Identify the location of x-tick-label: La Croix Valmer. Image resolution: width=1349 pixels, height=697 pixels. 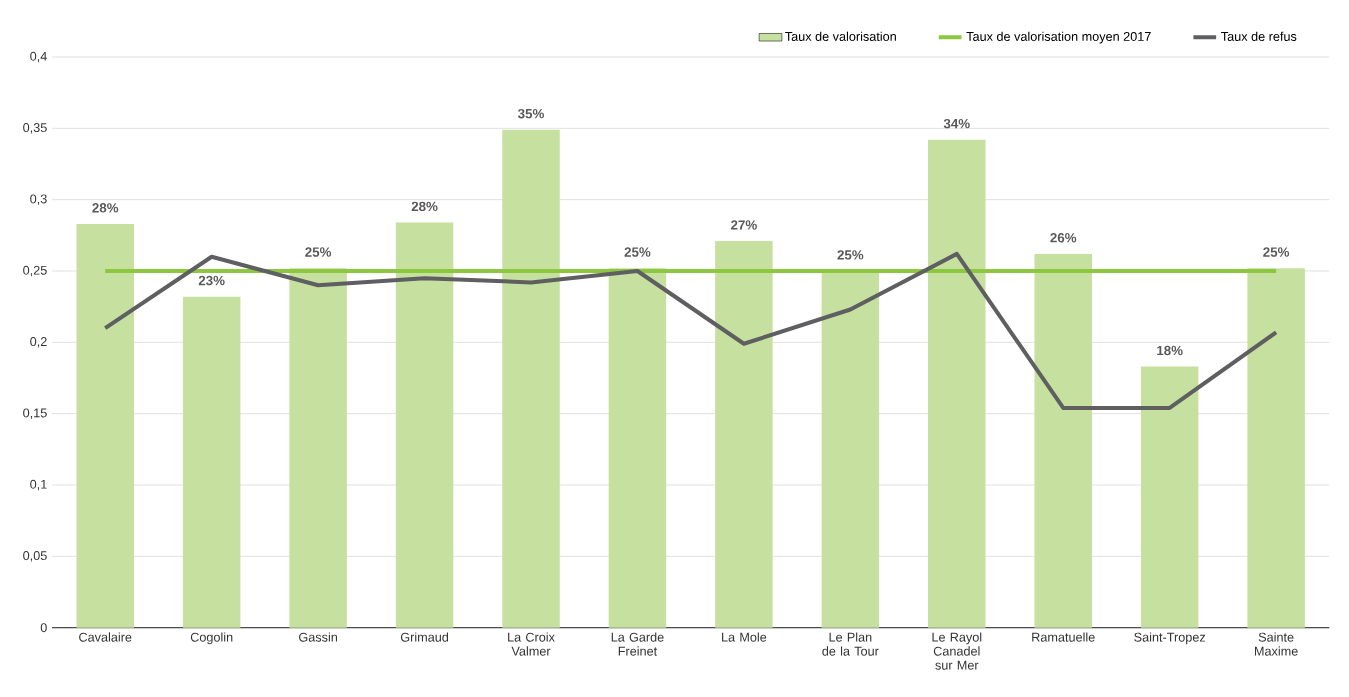
(531, 644).